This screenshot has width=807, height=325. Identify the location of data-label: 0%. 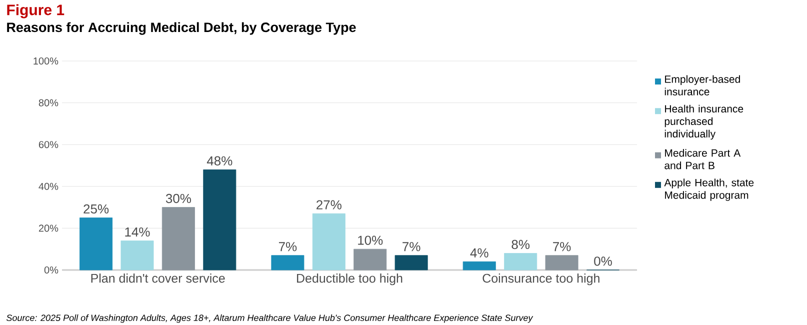
(603, 261).